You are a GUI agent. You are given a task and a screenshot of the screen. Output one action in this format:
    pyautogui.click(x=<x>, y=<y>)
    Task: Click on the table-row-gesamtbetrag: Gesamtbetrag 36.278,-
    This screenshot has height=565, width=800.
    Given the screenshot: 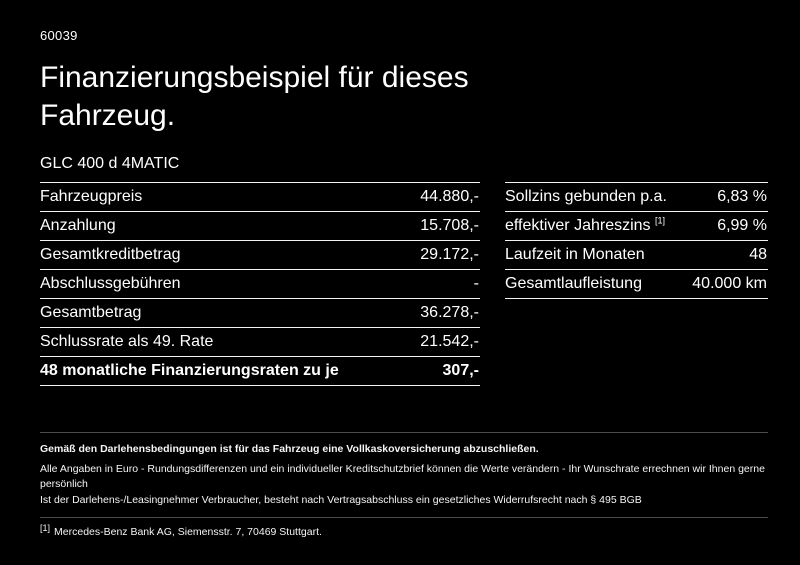 What is the action you would take?
    pyautogui.click(x=260, y=312)
    